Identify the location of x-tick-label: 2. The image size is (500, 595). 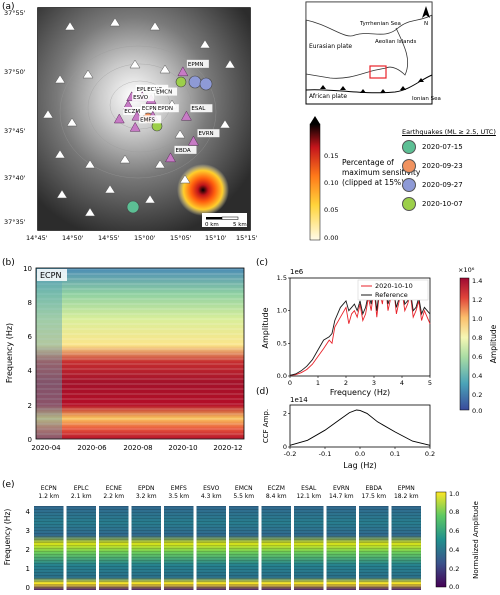
(346, 383).